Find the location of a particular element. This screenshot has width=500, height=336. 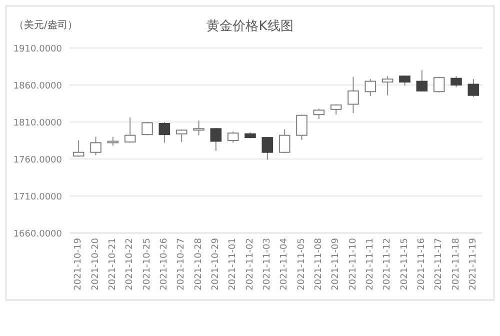

x-tick-label: 2021-11-15 is located at coordinates (405, 264).